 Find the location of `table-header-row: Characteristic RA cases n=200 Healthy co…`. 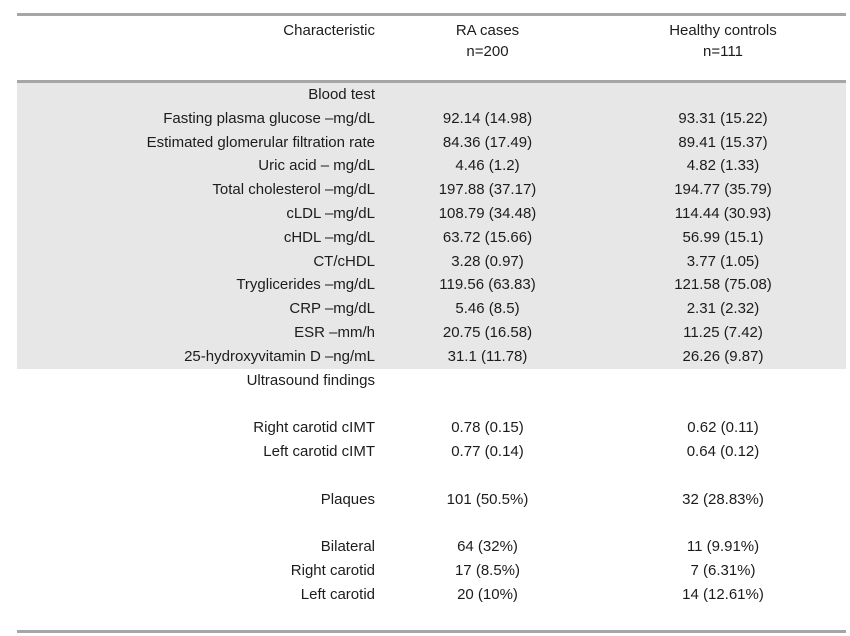

table-header-row: Characteristic RA cases n=200 Healthy co… is located at coordinates (431, 48).